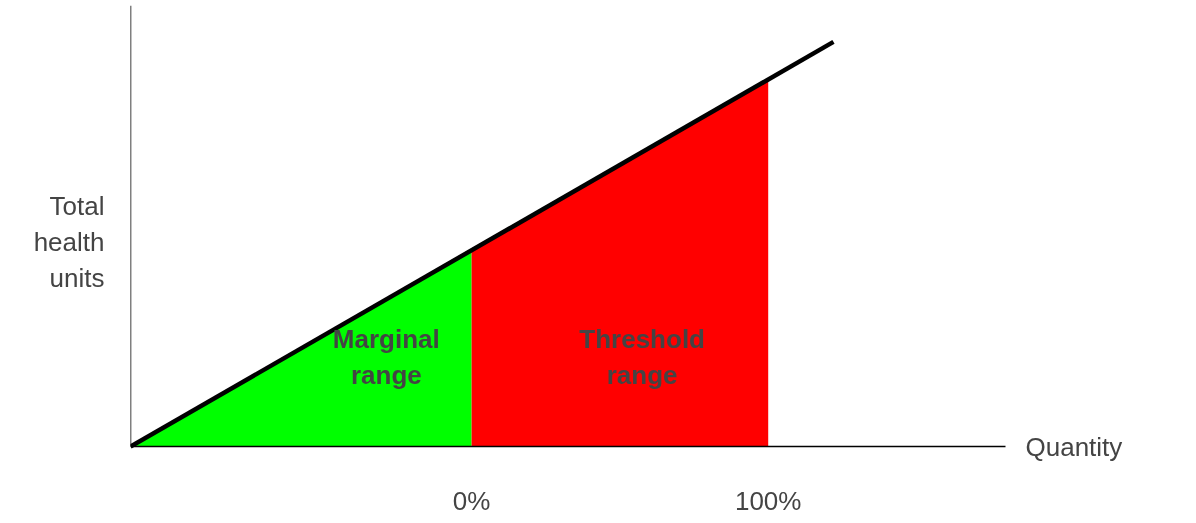  What do you see at coordinates (1074, 446) in the screenshot?
I see `x-axis-title: Quantity` at bounding box center [1074, 446].